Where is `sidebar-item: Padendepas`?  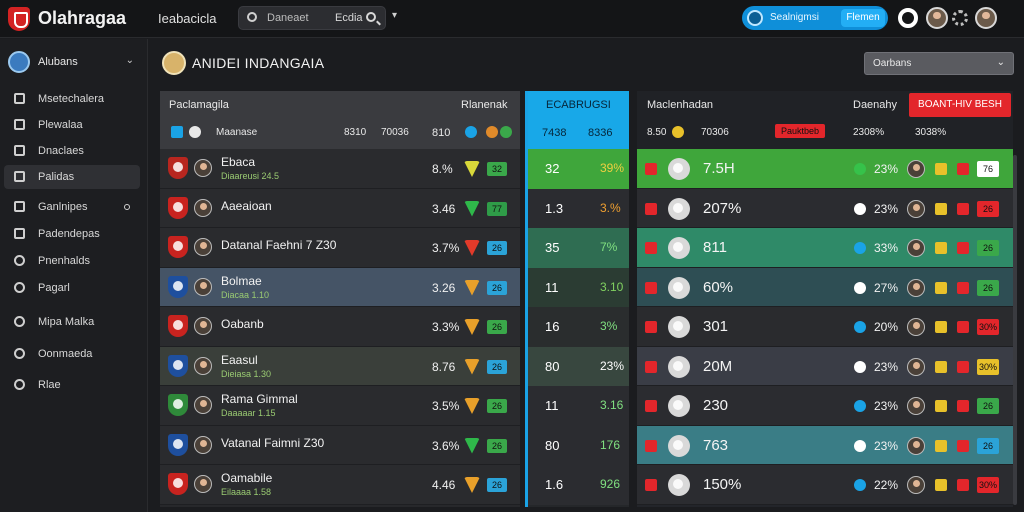 sidebar-item: Padendepas is located at coordinates (72, 234).